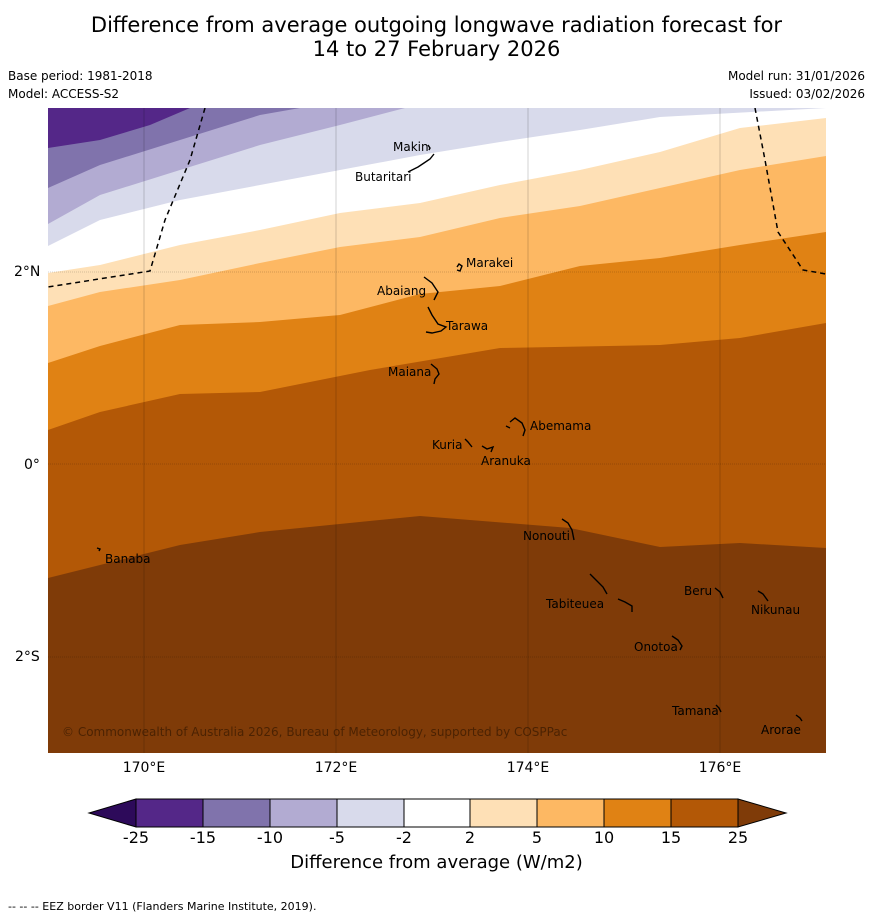 The width and height of the screenshot is (873, 919). I want to click on lon-label-170e: 170°E, so click(144, 768).